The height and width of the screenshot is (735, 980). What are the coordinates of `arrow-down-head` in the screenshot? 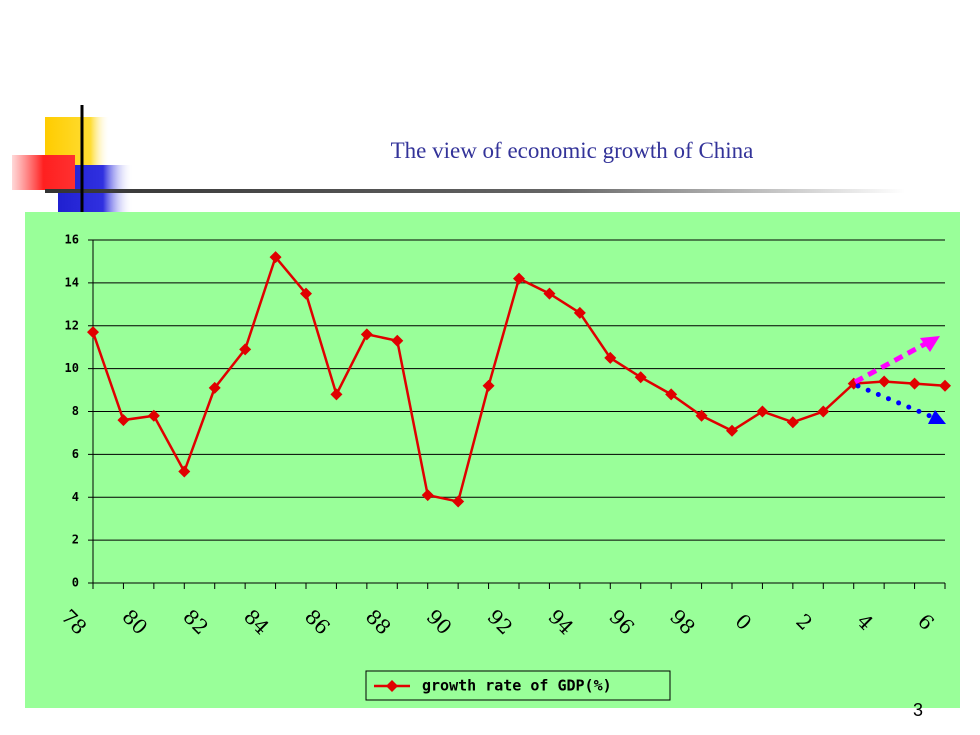 It's located at (937, 417).